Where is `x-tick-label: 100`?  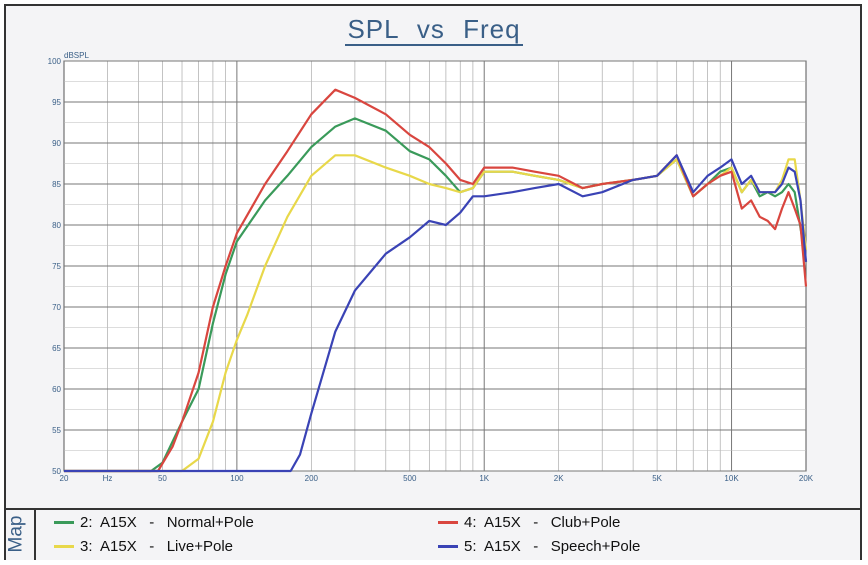 x-tick-label: 100 is located at coordinates (237, 478).